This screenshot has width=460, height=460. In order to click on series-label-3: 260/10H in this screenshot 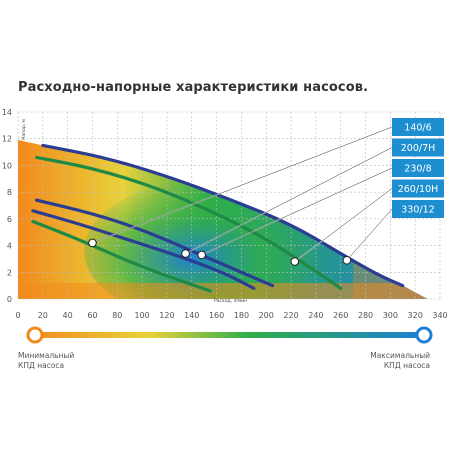, I will do `click(418, 189)`.